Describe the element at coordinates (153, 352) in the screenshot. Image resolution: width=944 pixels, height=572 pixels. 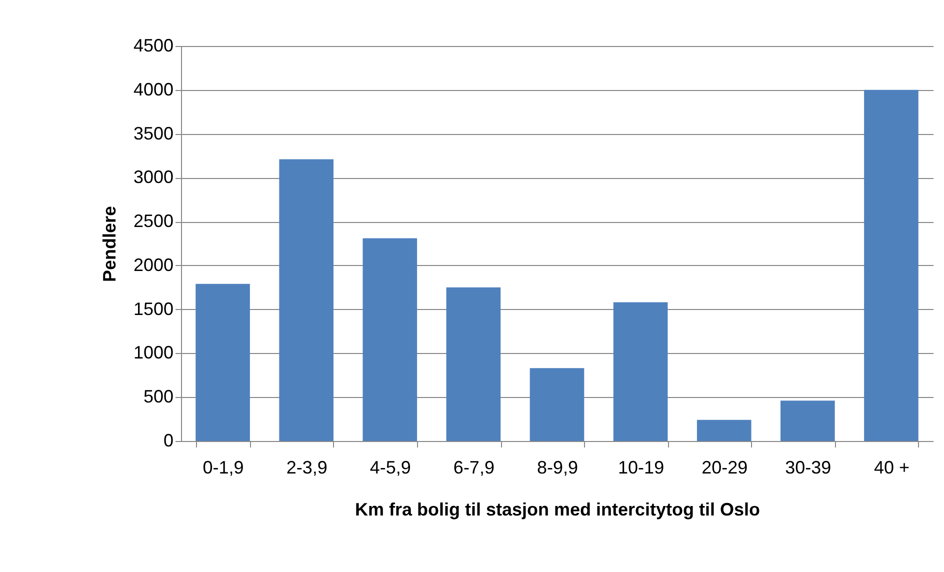
I see `y-tick-label: 1000` at that location.